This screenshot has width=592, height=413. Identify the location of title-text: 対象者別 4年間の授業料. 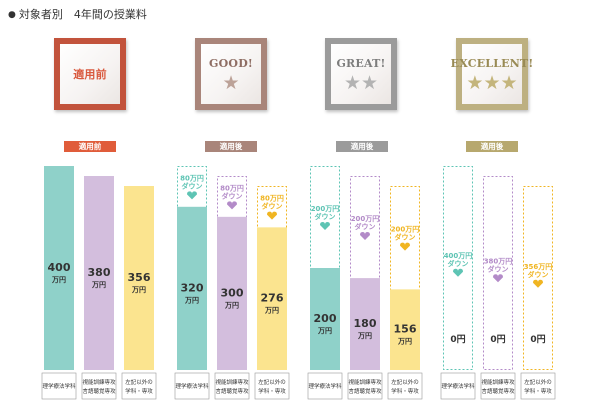
(82, 14).